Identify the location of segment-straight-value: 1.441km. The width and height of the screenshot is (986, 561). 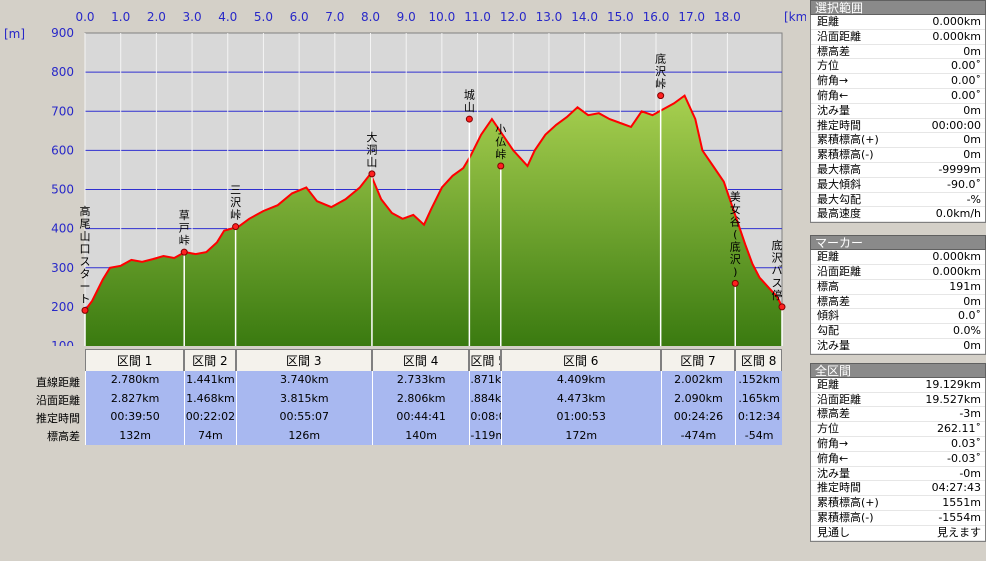
(210, 379).